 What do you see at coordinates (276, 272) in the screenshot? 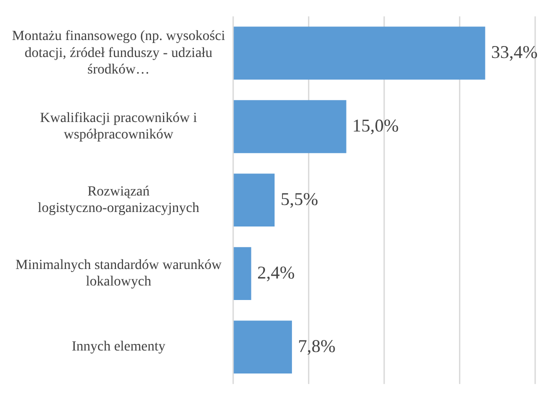
I see `data-label: 2,4%` at bounding box center [276, 272].